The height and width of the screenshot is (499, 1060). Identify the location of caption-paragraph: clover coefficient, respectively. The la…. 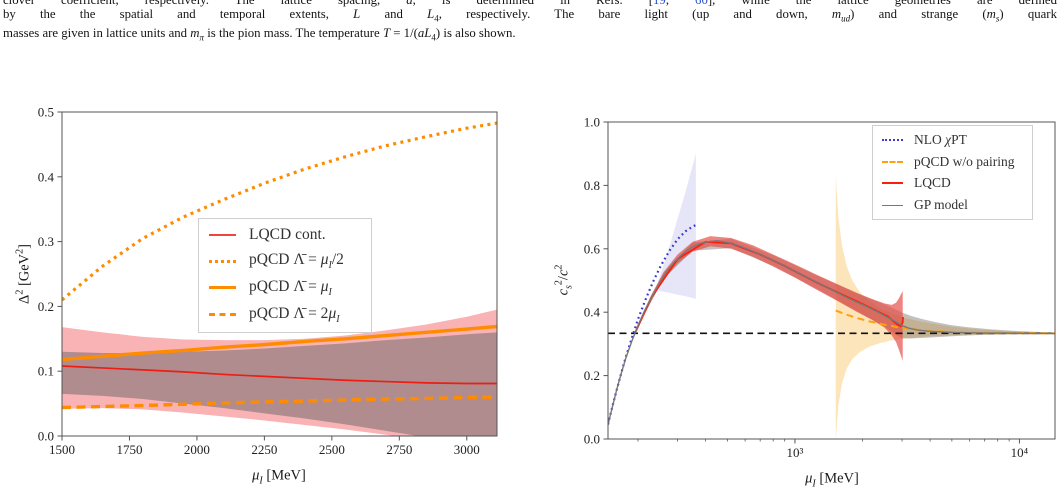
(530, 22).